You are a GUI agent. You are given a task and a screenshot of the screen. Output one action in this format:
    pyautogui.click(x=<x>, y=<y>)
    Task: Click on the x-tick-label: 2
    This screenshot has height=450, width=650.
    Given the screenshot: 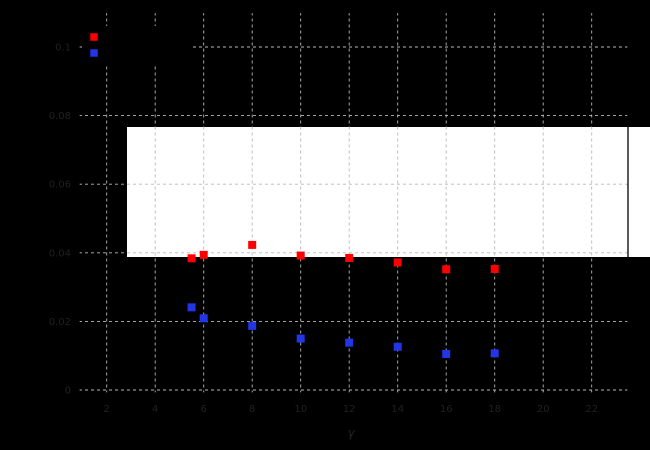 What is the action you would take?
    pyautogui.click(x=107, y=409)
    